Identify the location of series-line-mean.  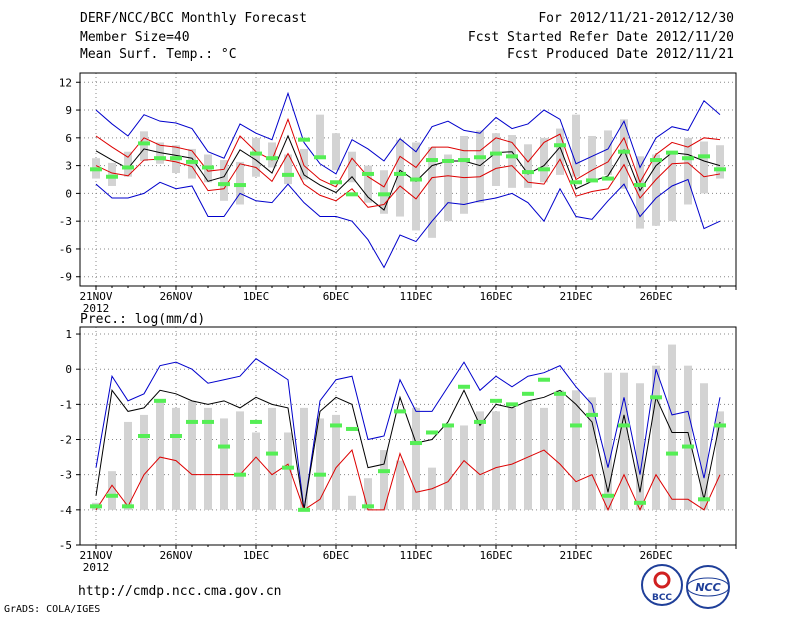
(408, 172).